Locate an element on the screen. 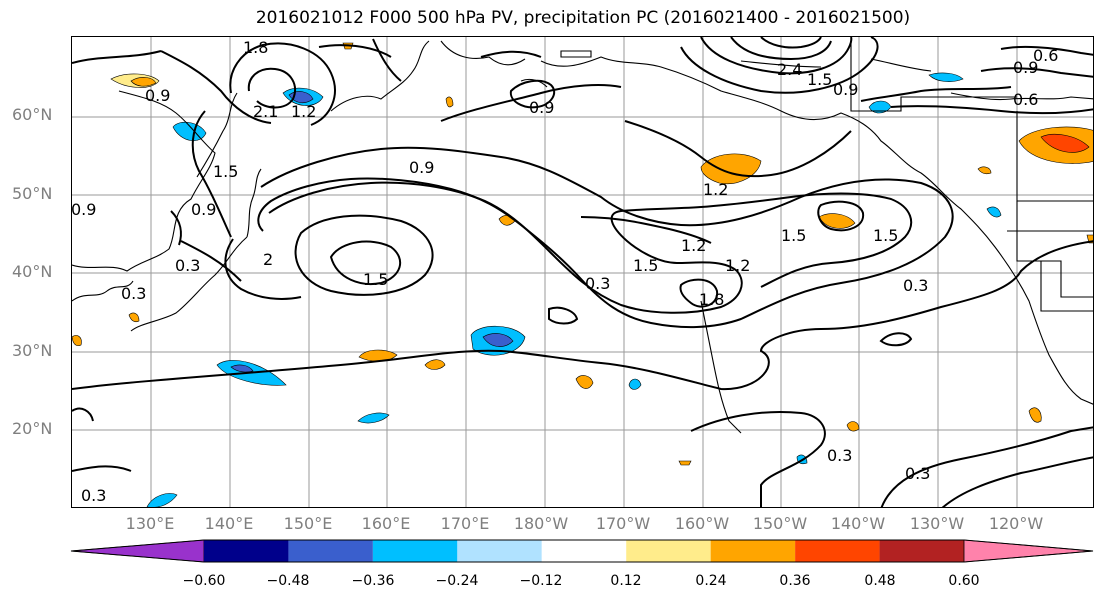 The width and height of the screenshot is (1105, 601). colorbar-segments is located at coordinates (582, 551).